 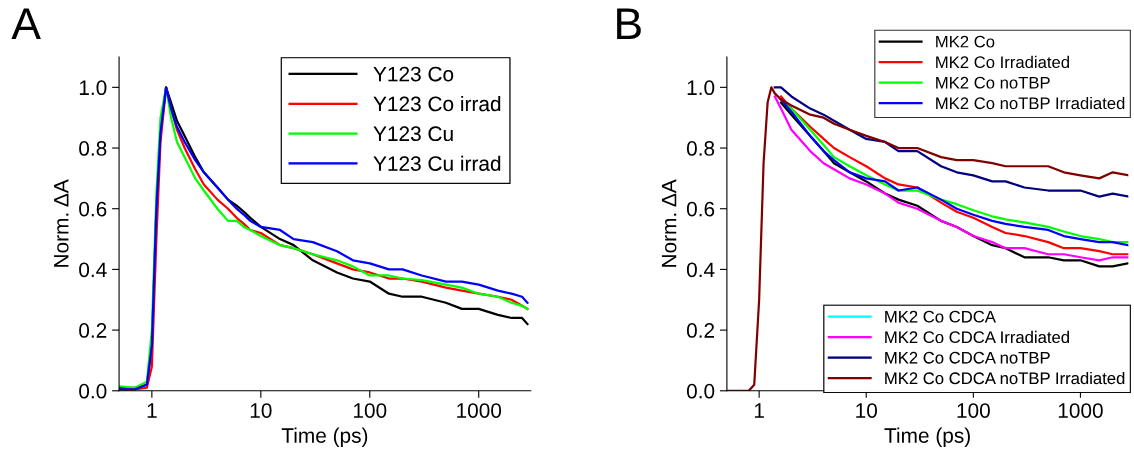 What do you see at coordinates (1030, 103) in the screenshot?
I see `legend-label: MK2 Co noTBP Irradiated` at bounding box center [1030, 103].